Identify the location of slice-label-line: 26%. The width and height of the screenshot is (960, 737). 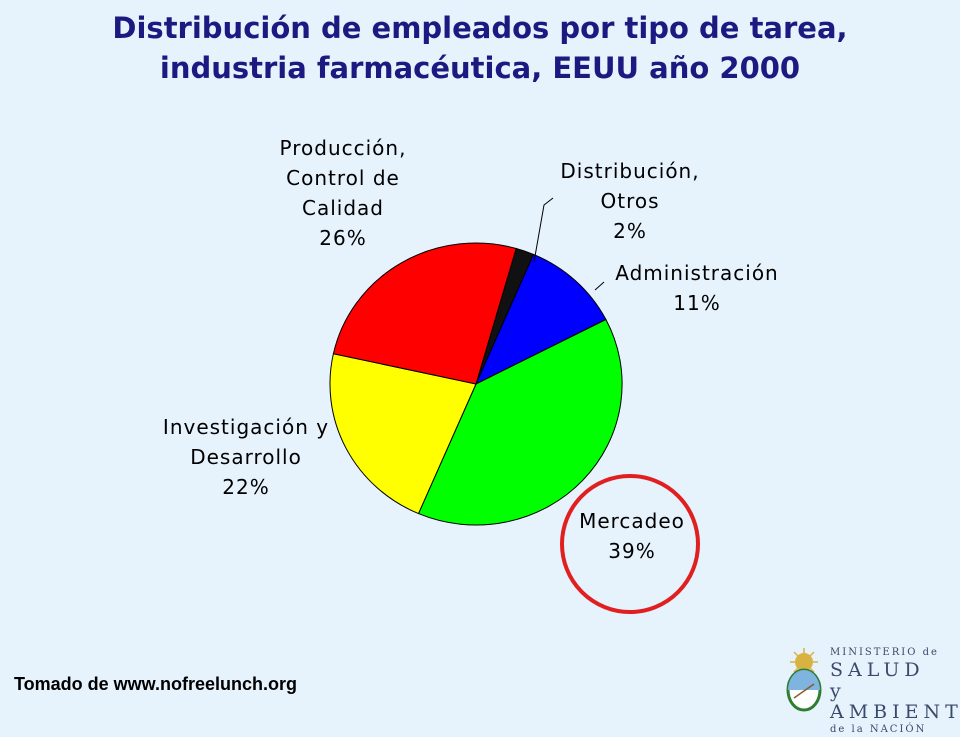
(342, 238).